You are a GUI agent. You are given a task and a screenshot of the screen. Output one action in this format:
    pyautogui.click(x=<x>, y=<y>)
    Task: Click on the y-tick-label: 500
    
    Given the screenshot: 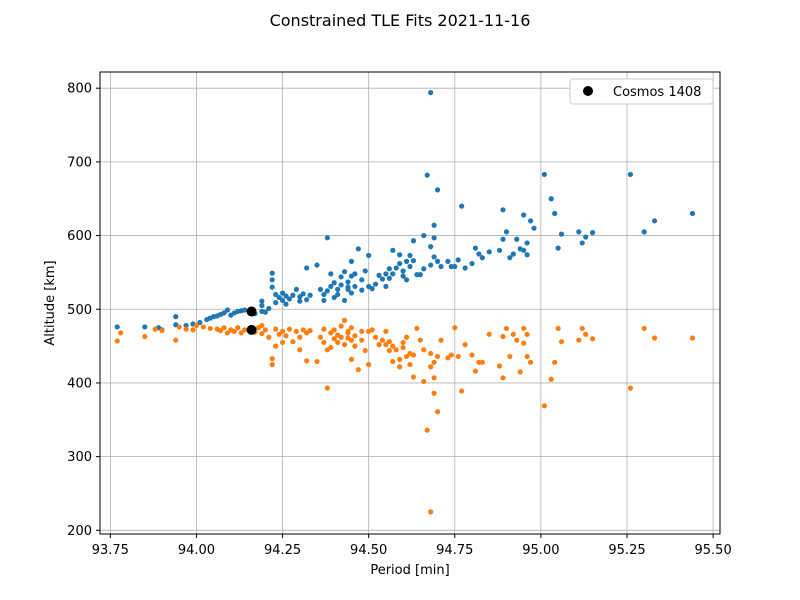 What is the action you would take?
    pyautogui.click(x=79, y=310)
    